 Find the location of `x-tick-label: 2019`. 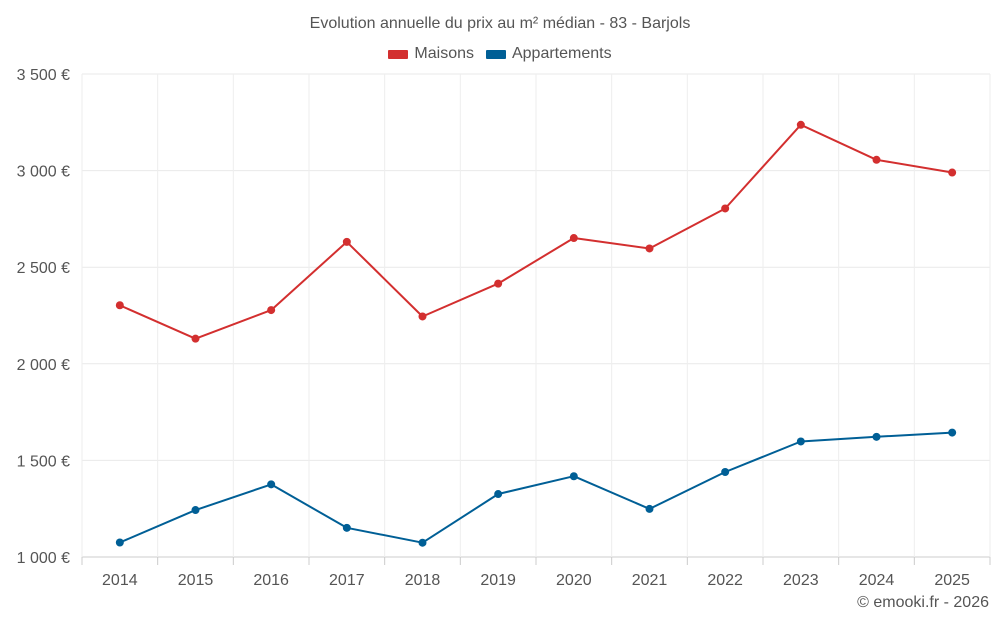

x-tick-label: 2019 is located at coordinates (498, 580).